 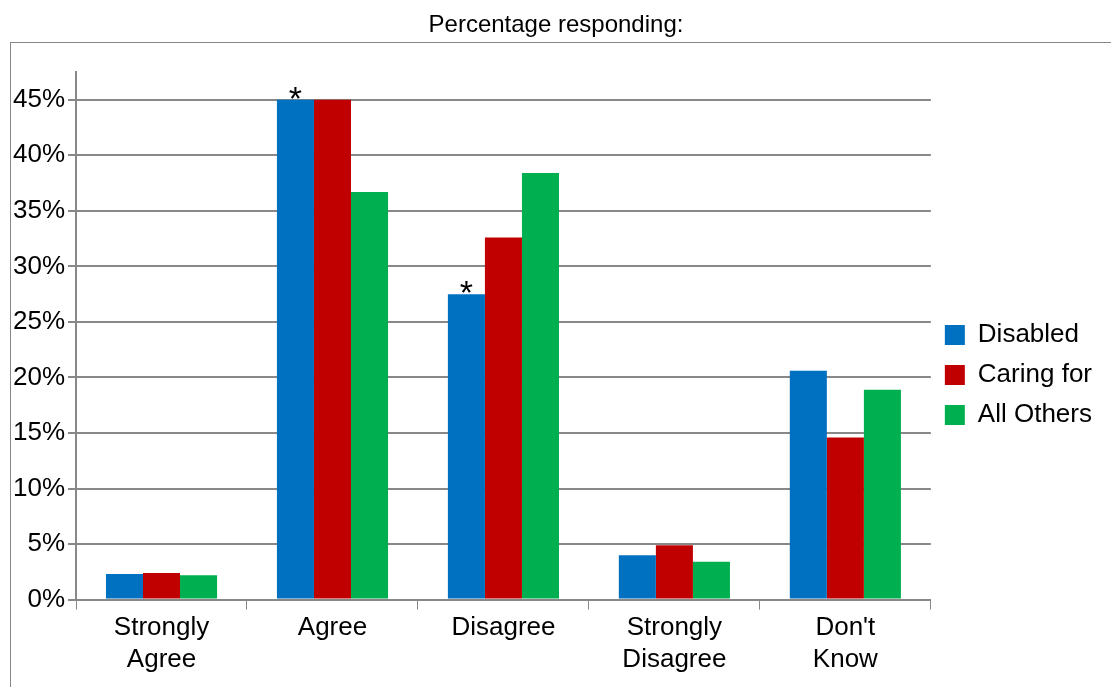 I want to click on y-tick-label: 0%, so click(x=46, y=597).